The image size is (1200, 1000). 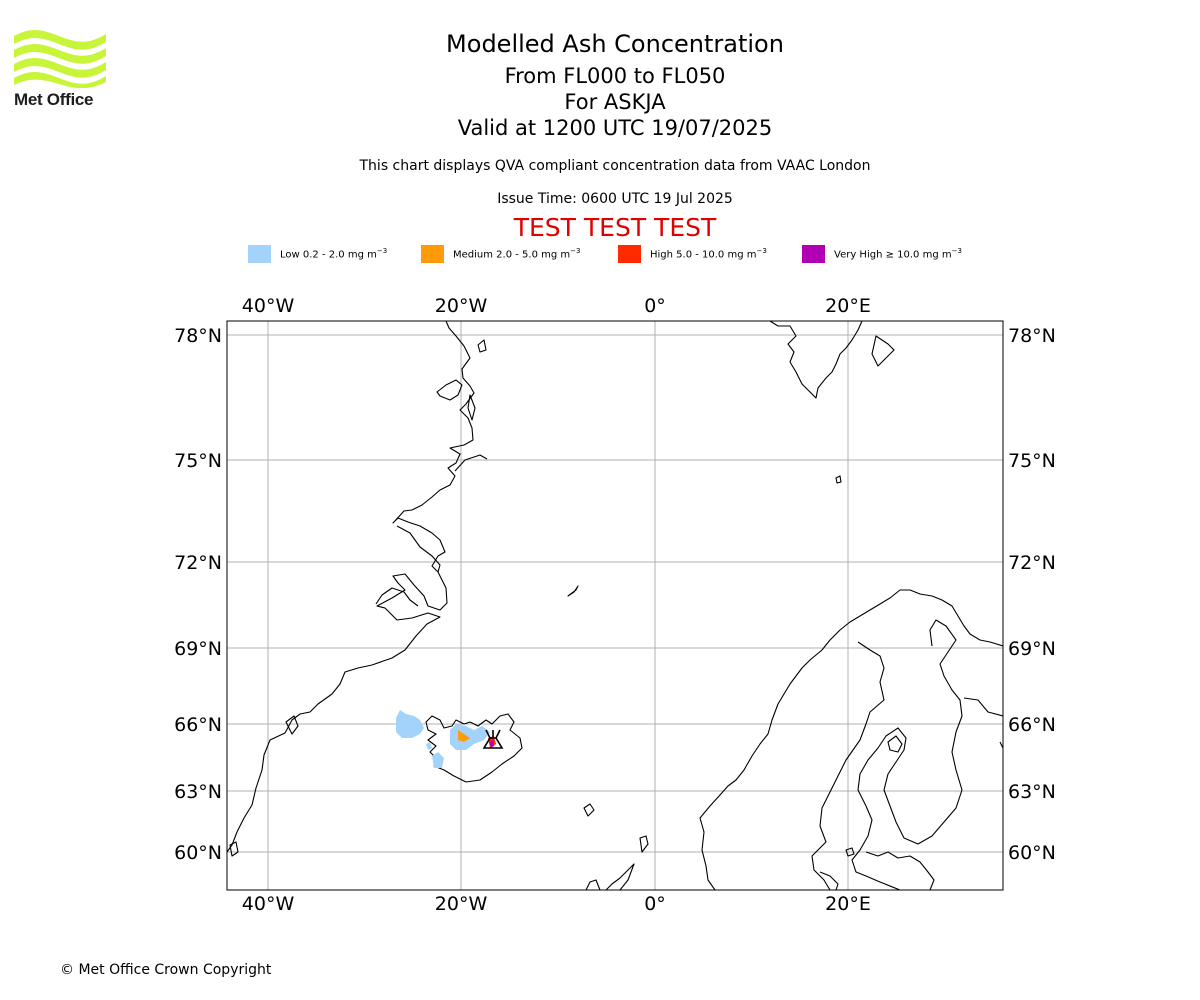 I want to click on lat-label-left-75n: 75°N, so click(x=198, y=461).